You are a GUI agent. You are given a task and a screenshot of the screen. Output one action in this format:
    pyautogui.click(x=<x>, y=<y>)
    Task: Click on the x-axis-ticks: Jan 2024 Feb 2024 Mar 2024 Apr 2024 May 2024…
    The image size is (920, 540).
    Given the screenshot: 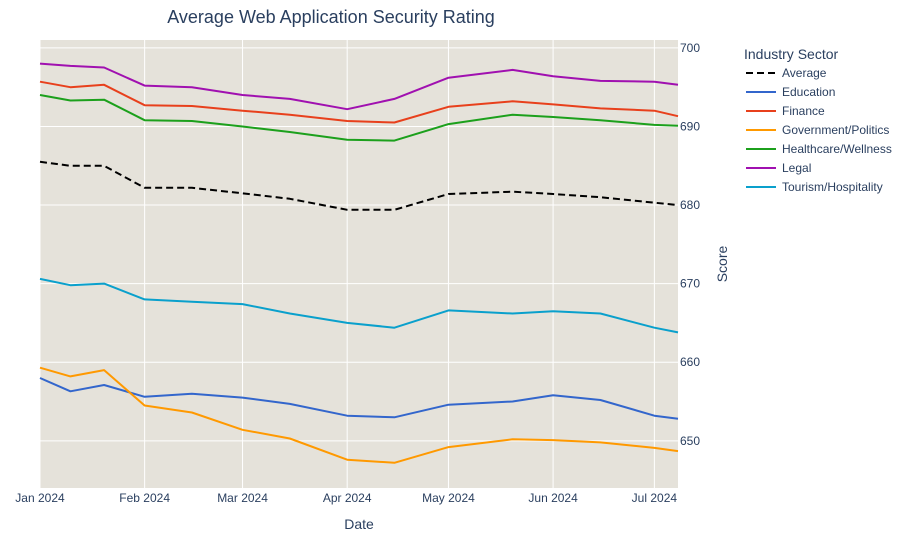 What is the action you would take?
    pyautogui.click(x=346, y=498)
    